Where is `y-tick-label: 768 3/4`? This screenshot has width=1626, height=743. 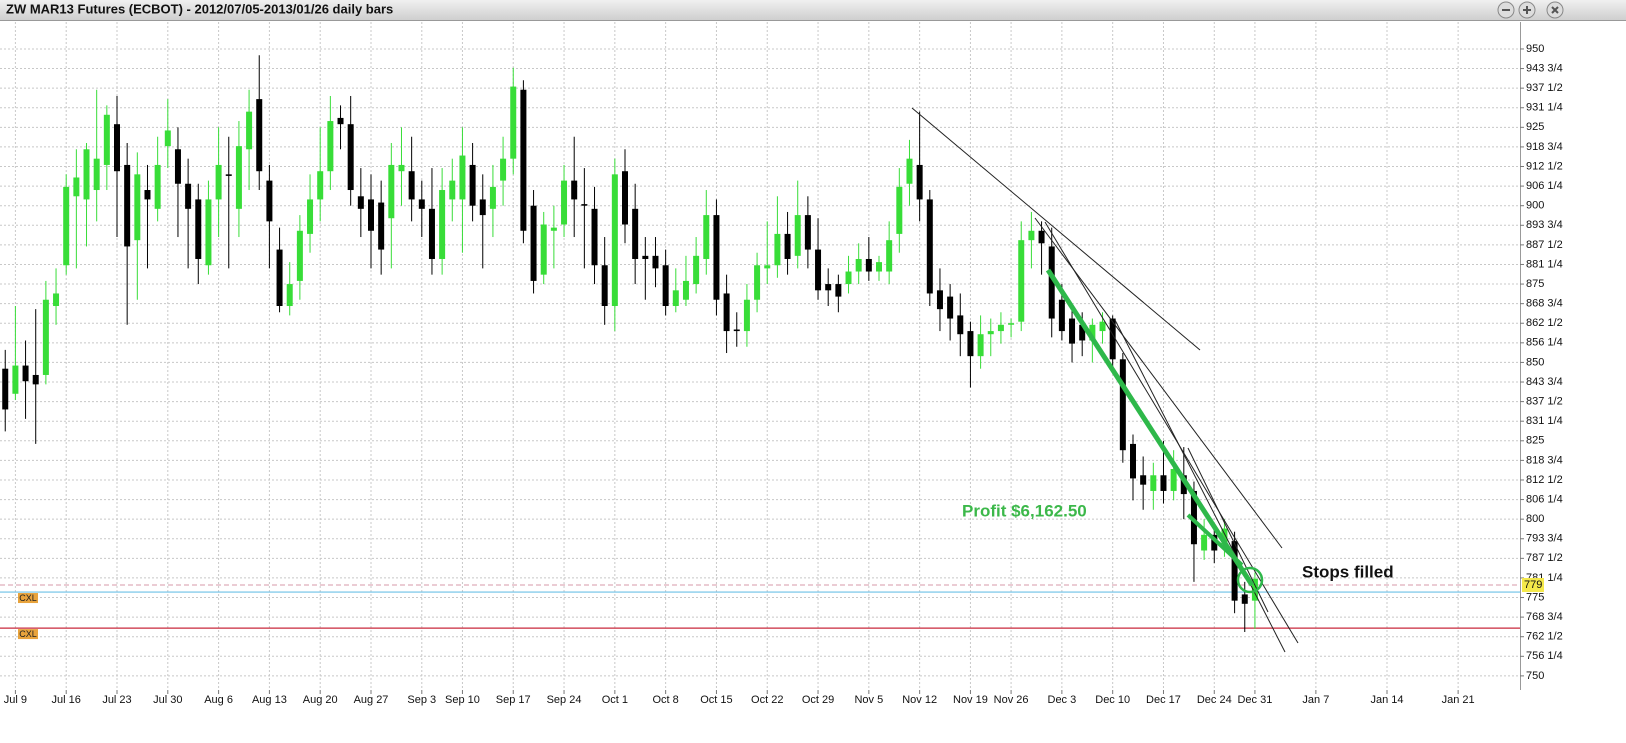
y-tick-label: 768 3/4 is located at coordinates (1544, 617).